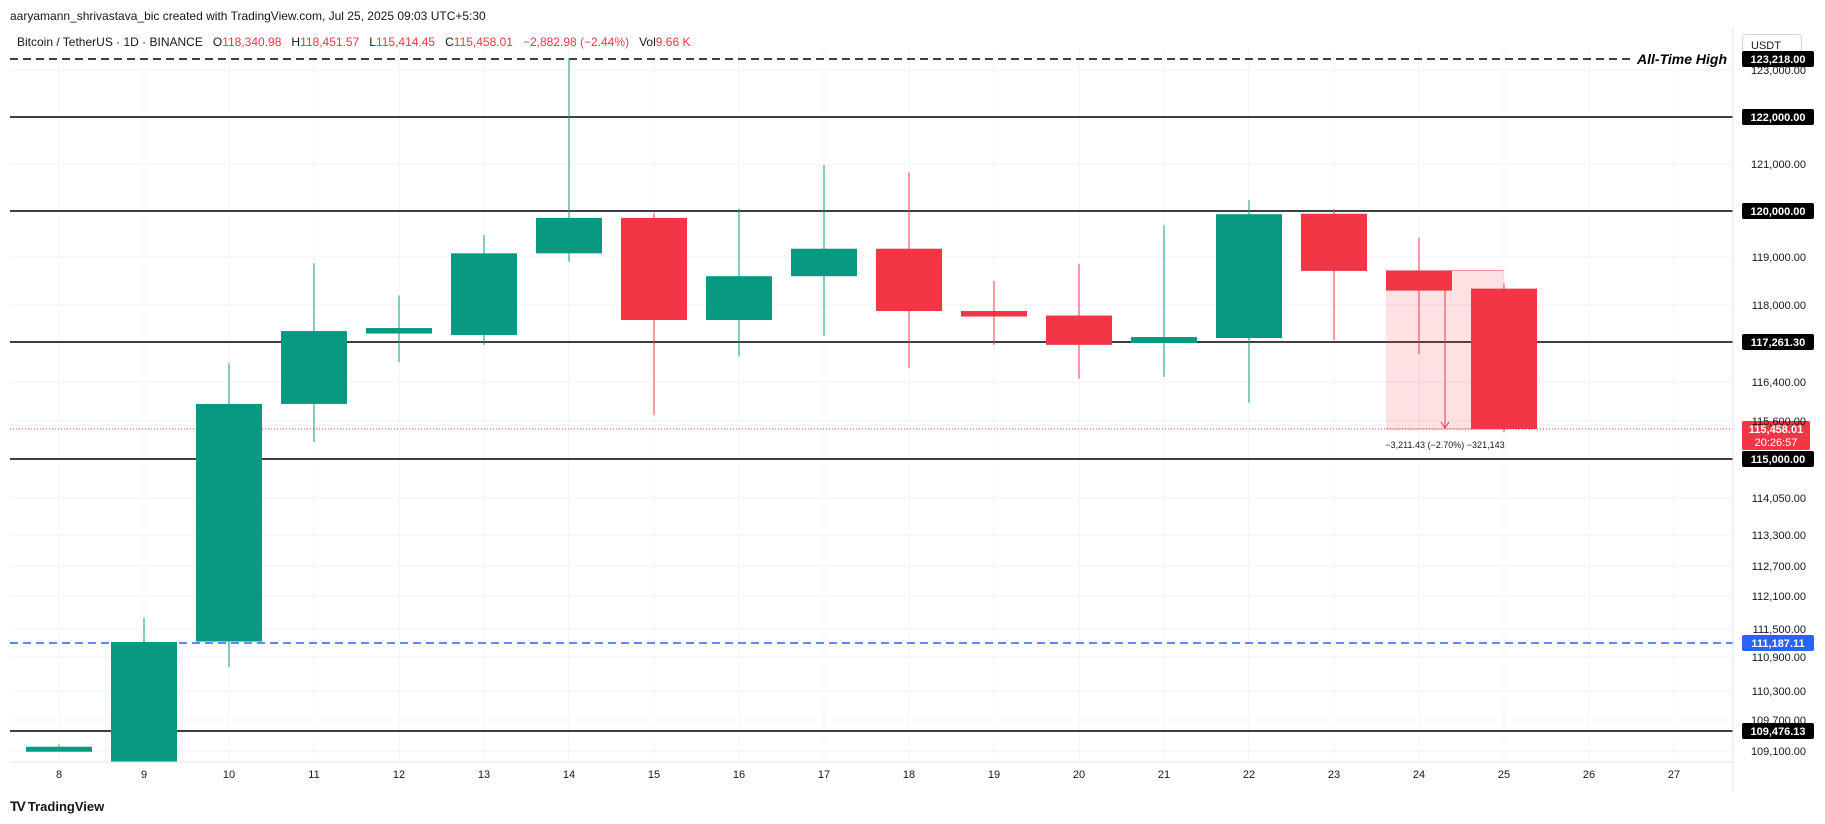 The width and height of the screenshot is (1825, 824). I want to click on y-tick-label: 112,100.00, so click(1779, 597).